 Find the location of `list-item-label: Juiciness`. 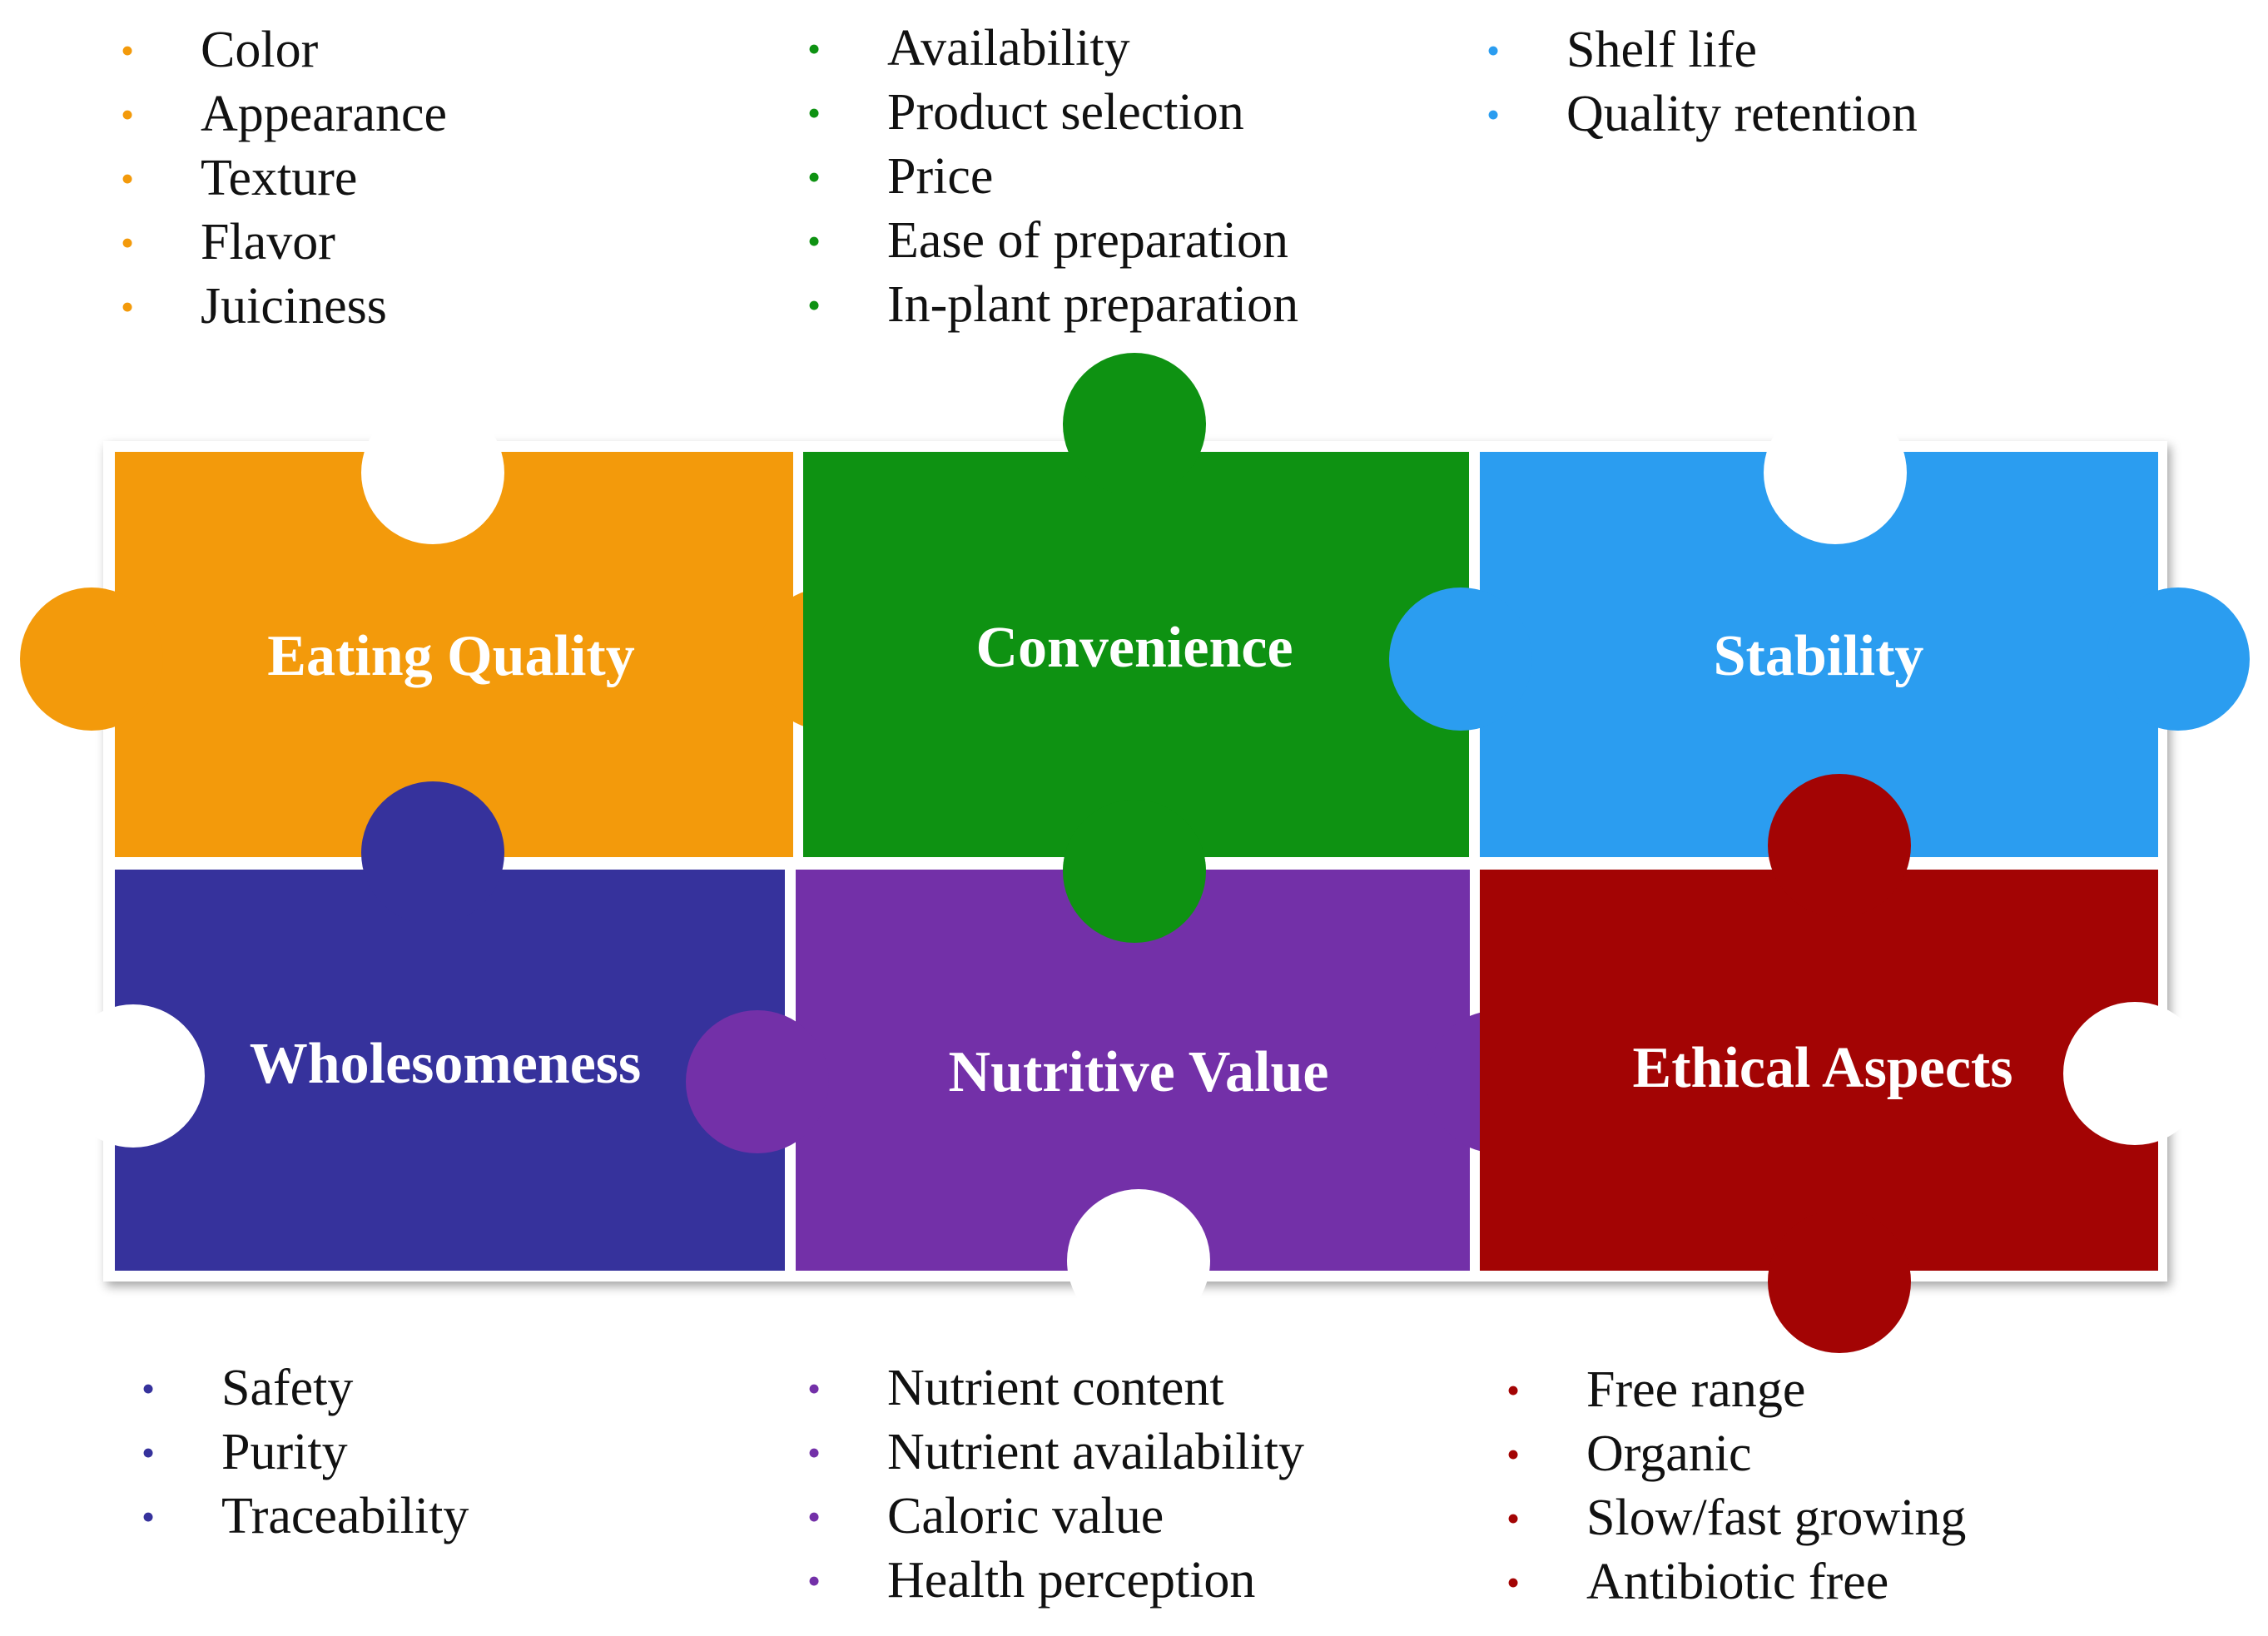

list-item-label: Juiciness is located at coordinates (294, 306).